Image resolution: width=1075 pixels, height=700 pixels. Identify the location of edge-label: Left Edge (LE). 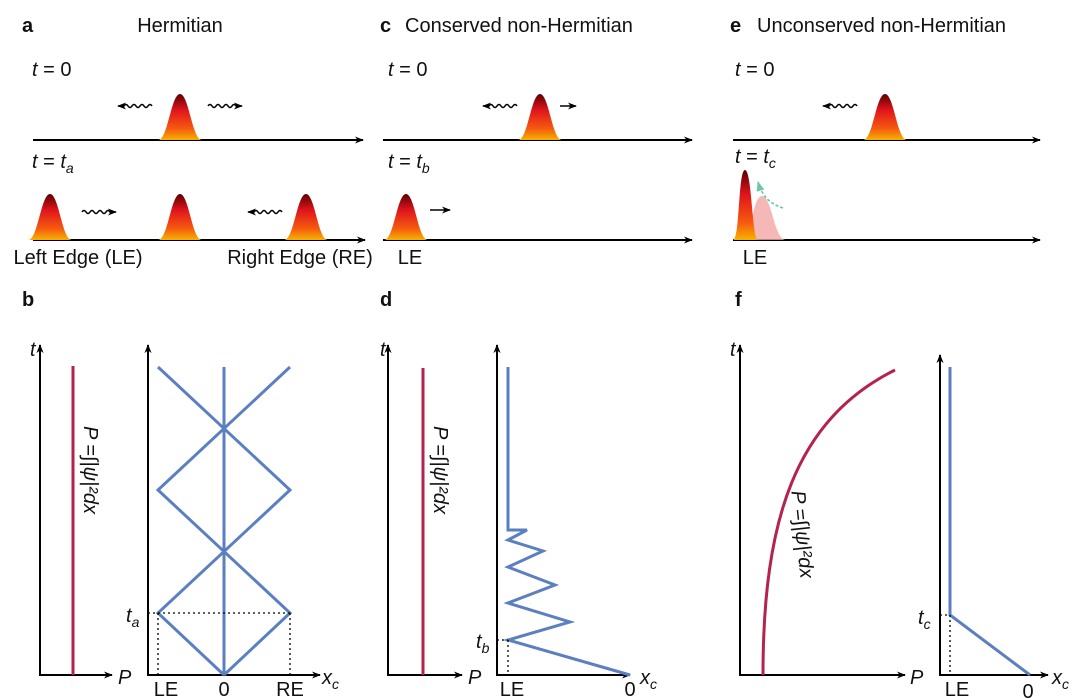
(78, 258).